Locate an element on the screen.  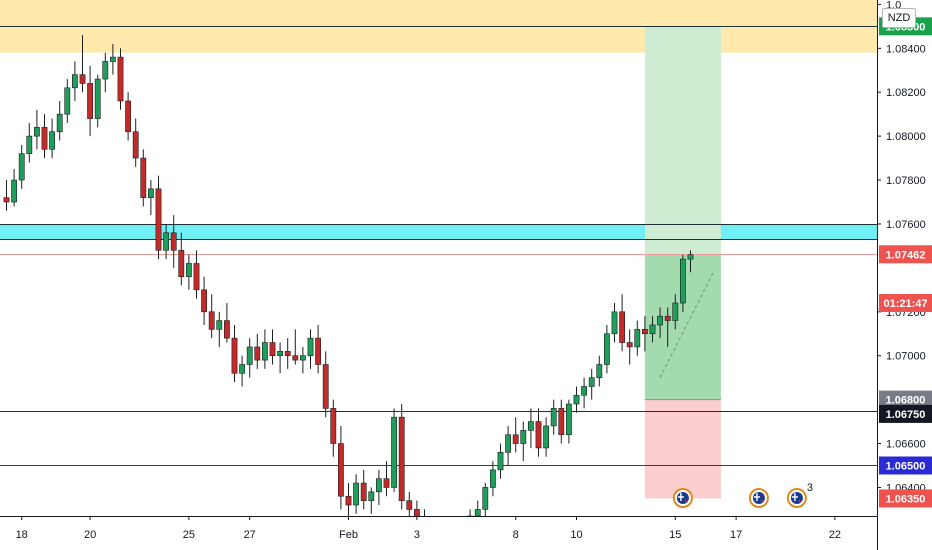
event-flag-icon: 3 is located at coordinates (799, 495).